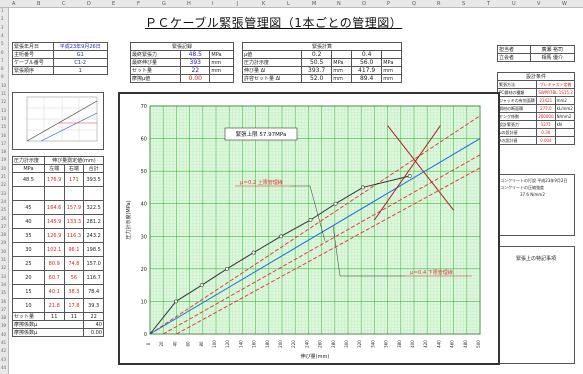  Describe the element at coordinates (4, 193) in the screenshot. I see `row-header-23: 23` at that location.